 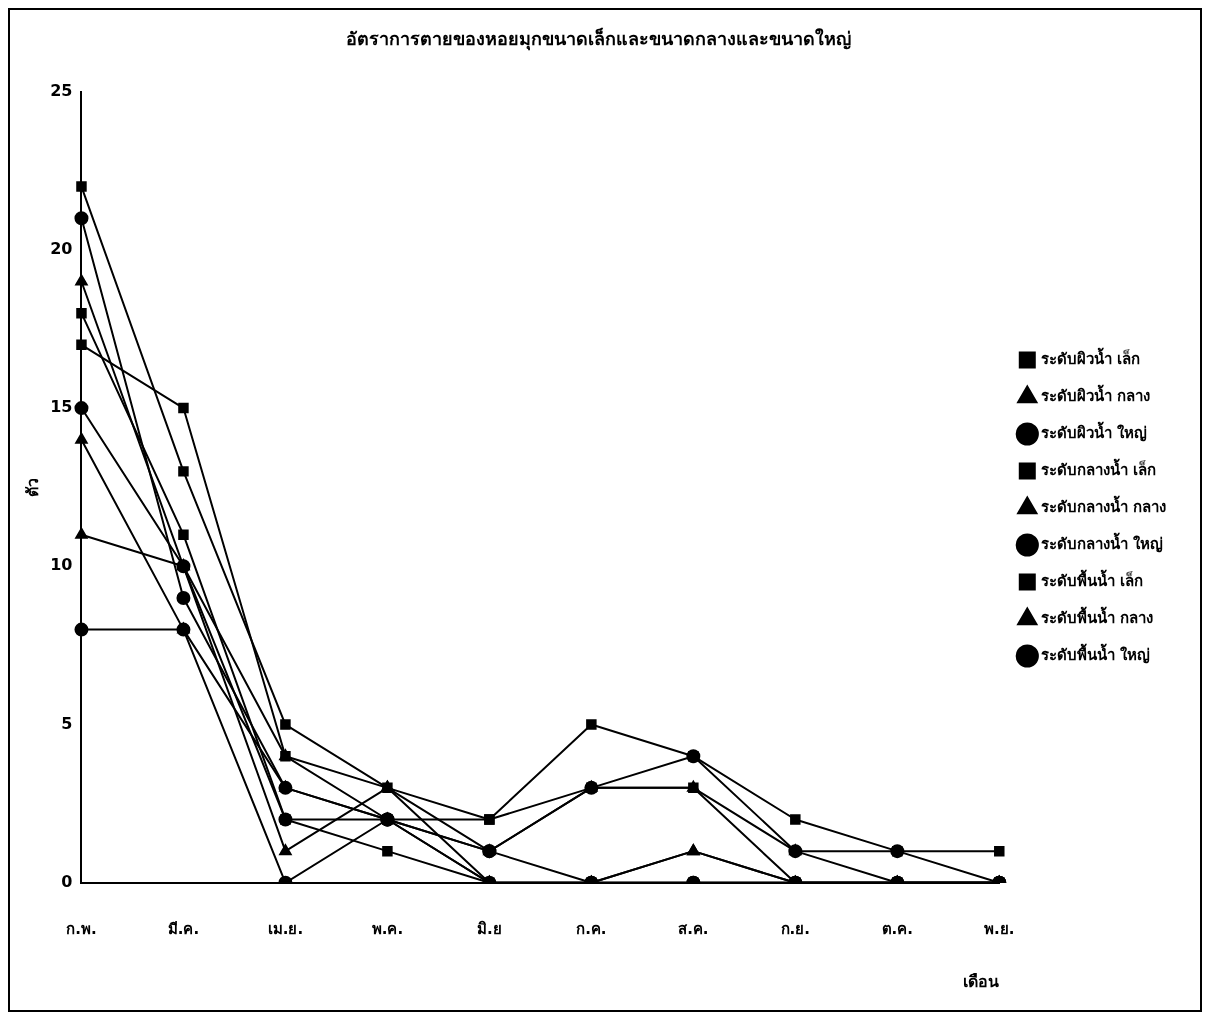 I want to click on legend-label: ระดับผิวน้ำ เล็ก, so click(x=1090, y=357).